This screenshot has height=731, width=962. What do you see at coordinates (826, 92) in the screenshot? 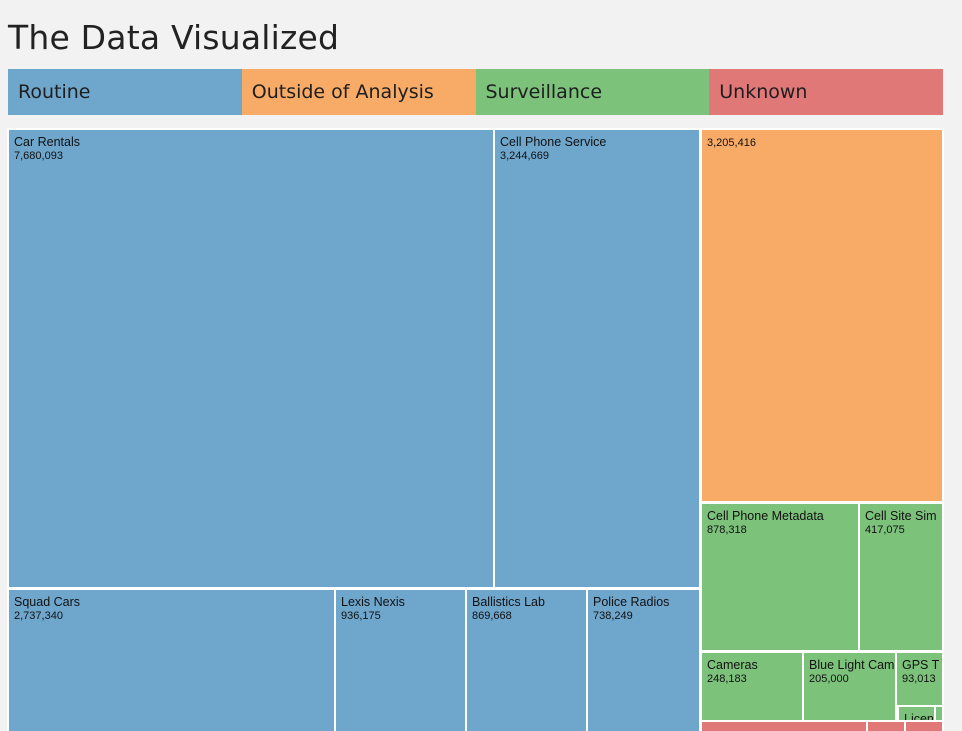
I see `legend-item-unknown: Unknown` at bounding box center [826, 92].